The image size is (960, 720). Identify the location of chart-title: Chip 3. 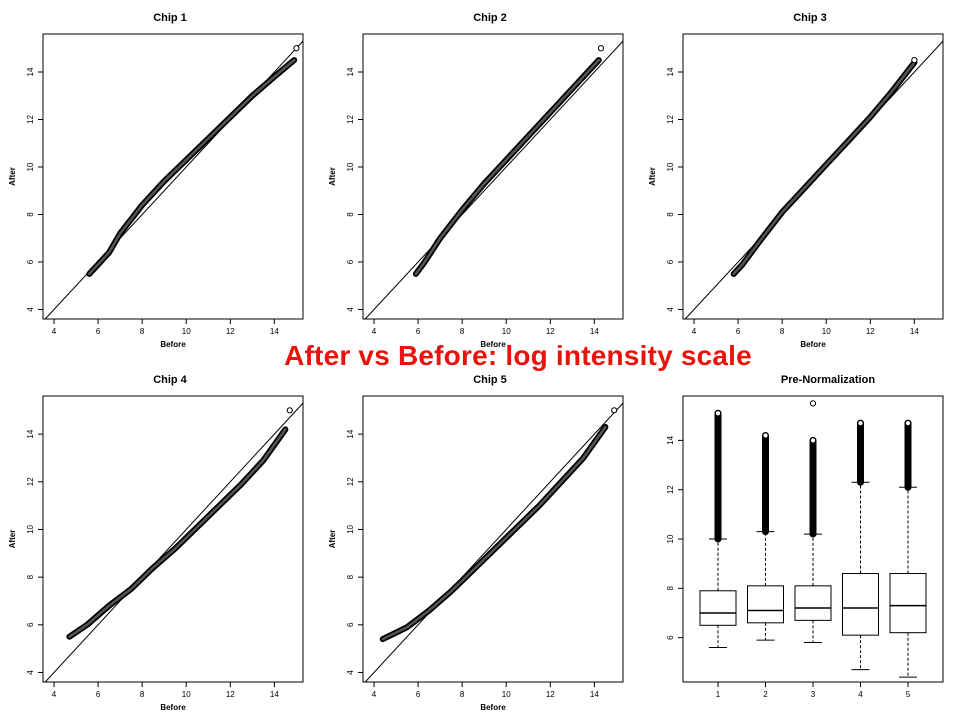
(810, 18).